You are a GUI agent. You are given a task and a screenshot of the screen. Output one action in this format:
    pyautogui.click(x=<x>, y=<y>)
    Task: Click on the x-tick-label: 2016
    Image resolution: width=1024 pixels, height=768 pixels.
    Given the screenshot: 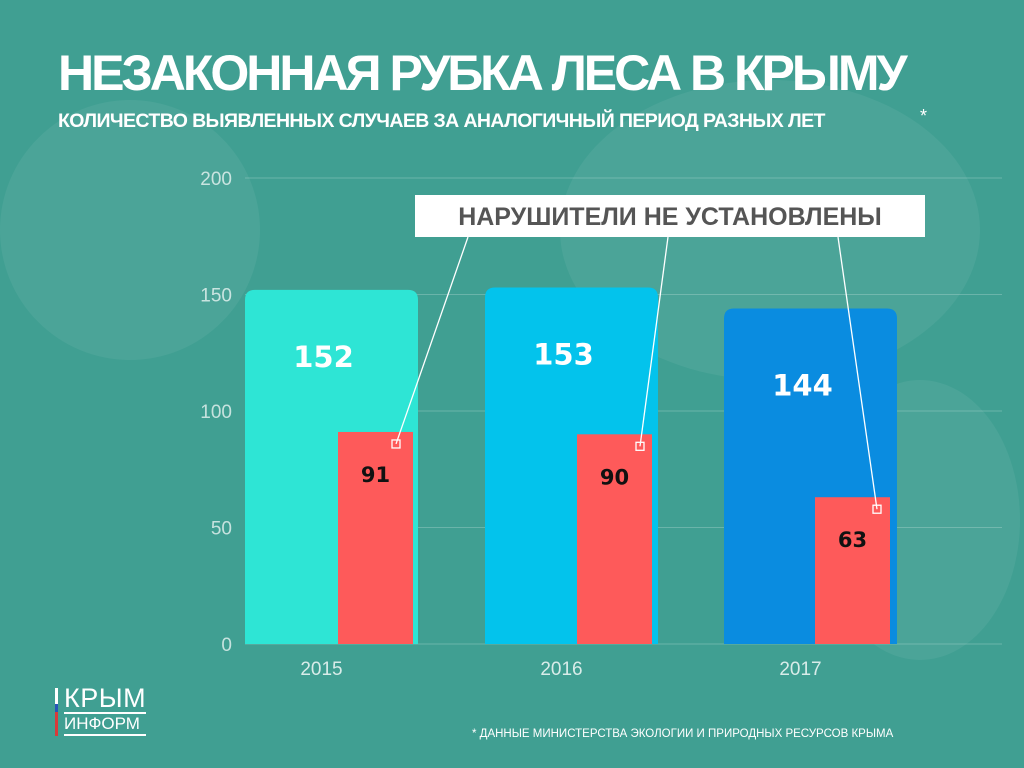 What is the action you would take?
    pyautogui.click(x=561, y=669)
    